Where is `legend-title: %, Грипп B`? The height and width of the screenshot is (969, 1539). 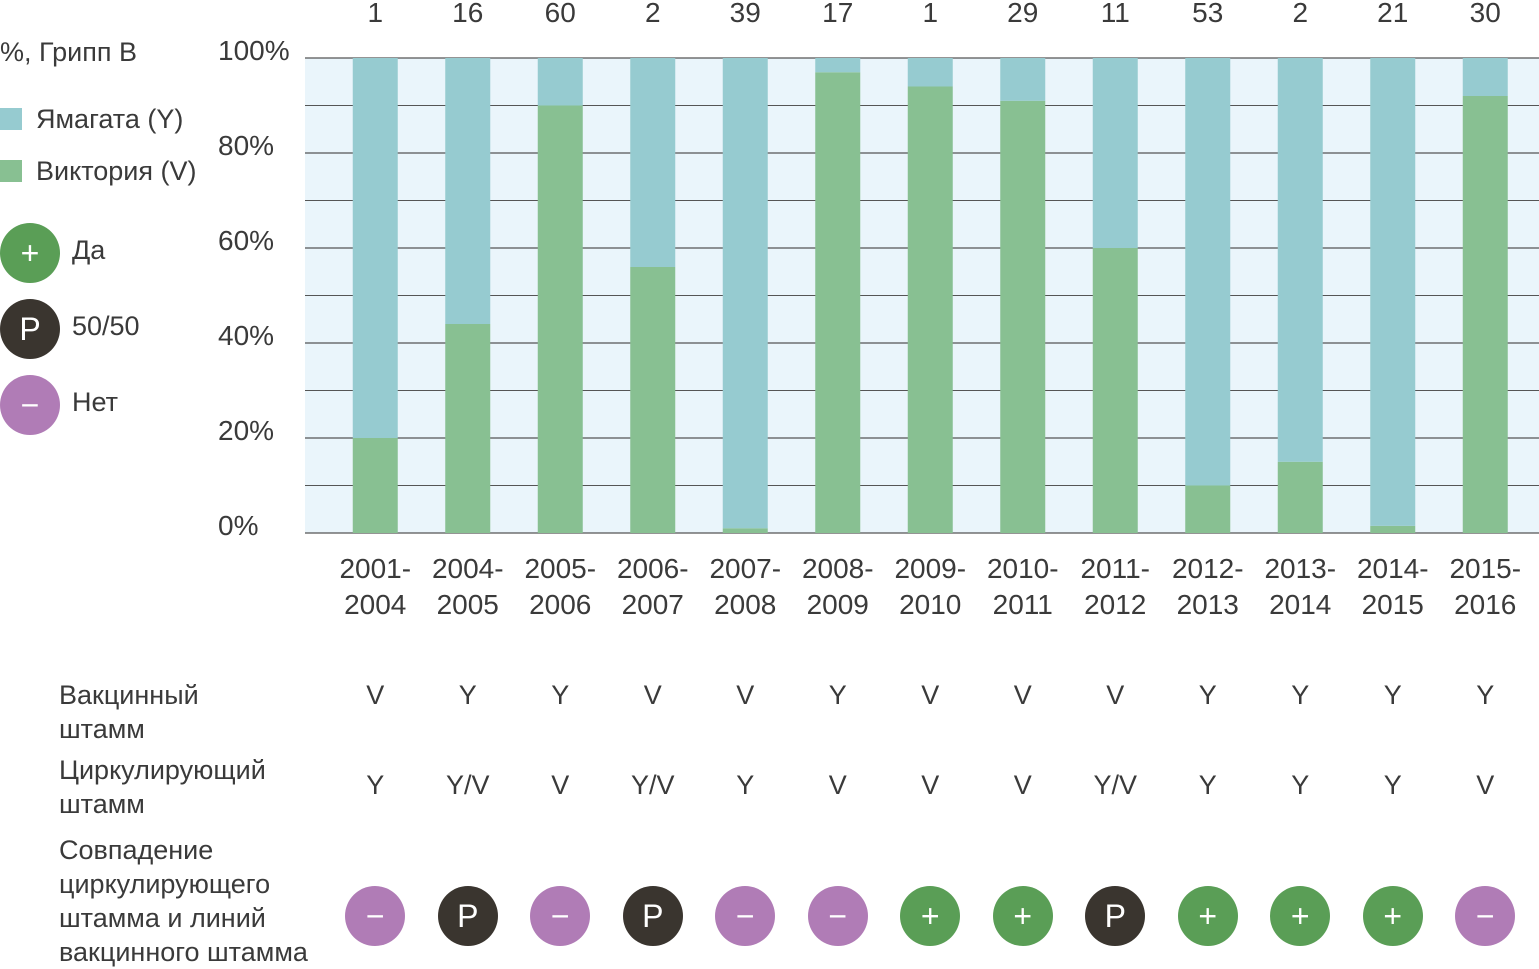 legend-title: %, Грипп B is located at coordinates (68, 52).